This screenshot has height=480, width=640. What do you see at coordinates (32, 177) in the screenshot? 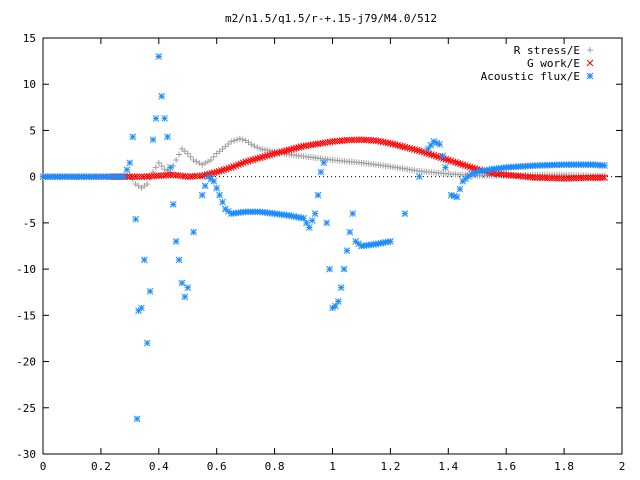
I see `y-tick-label: 0` at bounding box center [32, 177].